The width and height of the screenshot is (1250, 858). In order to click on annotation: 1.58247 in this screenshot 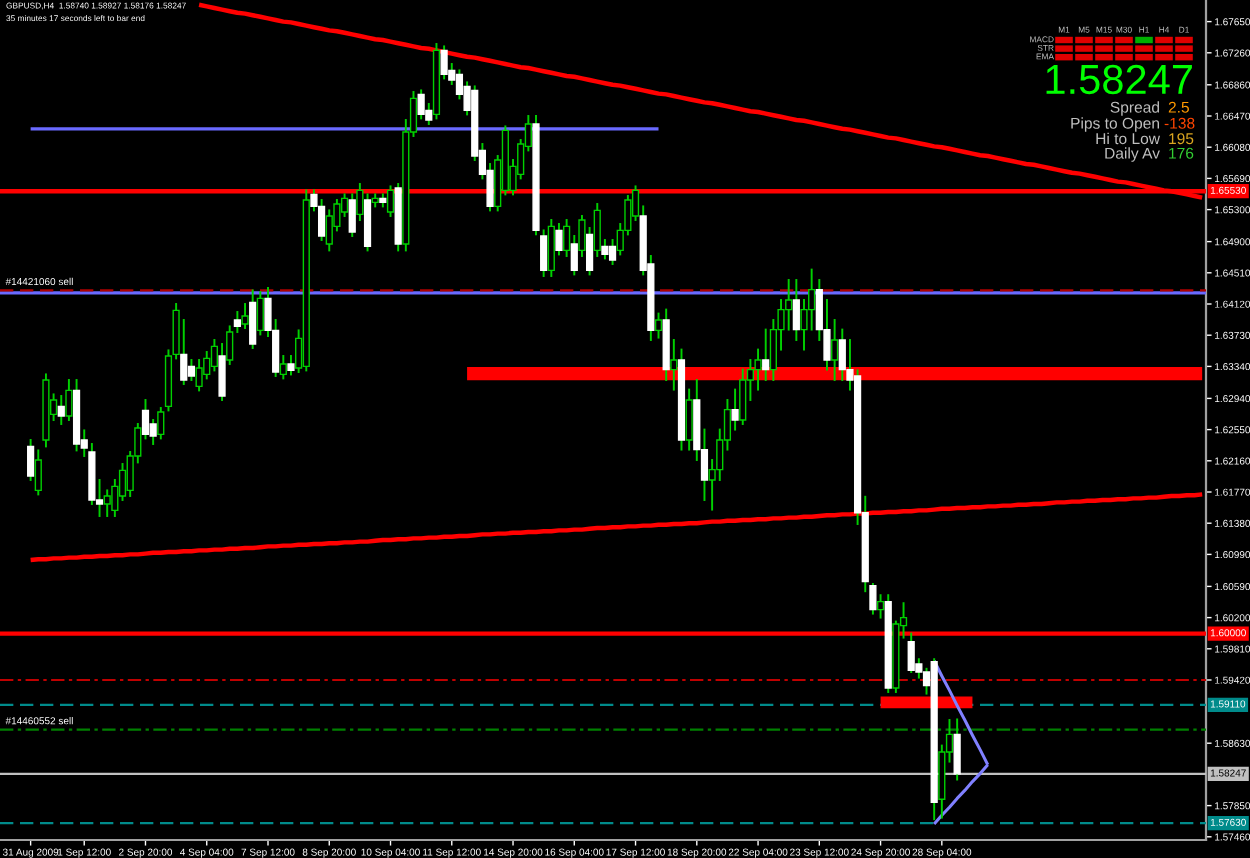, I will do `click(1119, 79)`.